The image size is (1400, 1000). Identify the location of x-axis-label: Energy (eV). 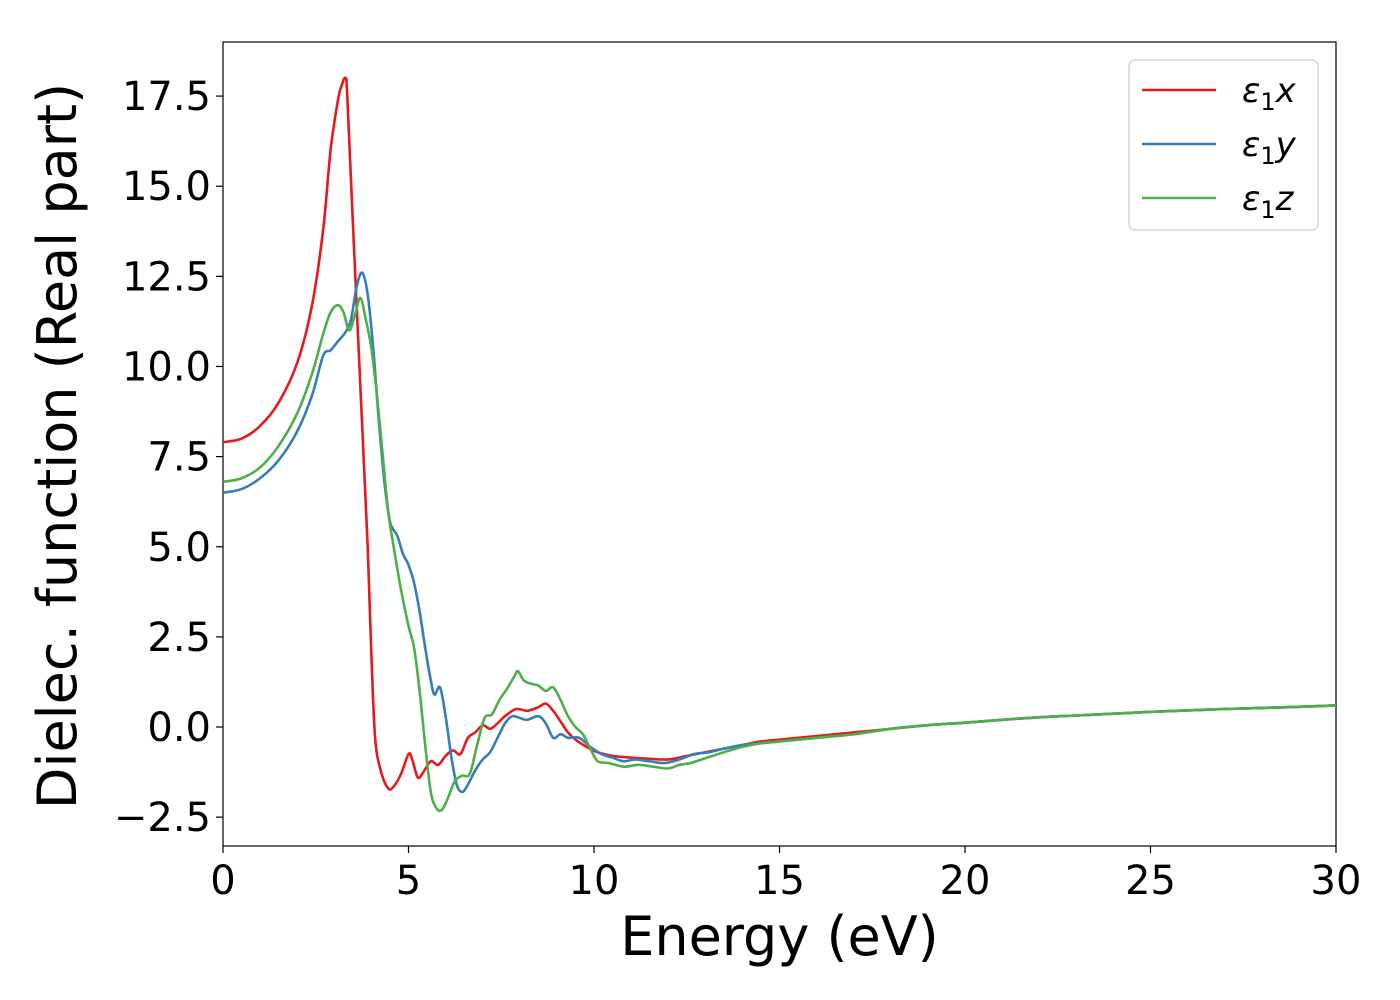
(779, 936).